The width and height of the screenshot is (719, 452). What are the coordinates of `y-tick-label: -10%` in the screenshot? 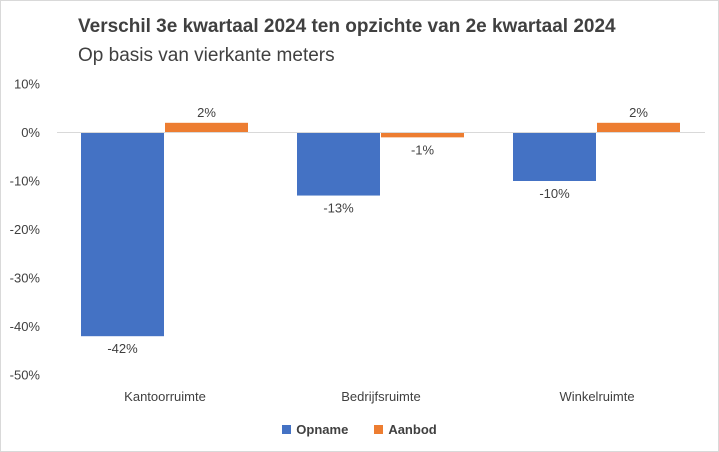 It's located at (25, 181).